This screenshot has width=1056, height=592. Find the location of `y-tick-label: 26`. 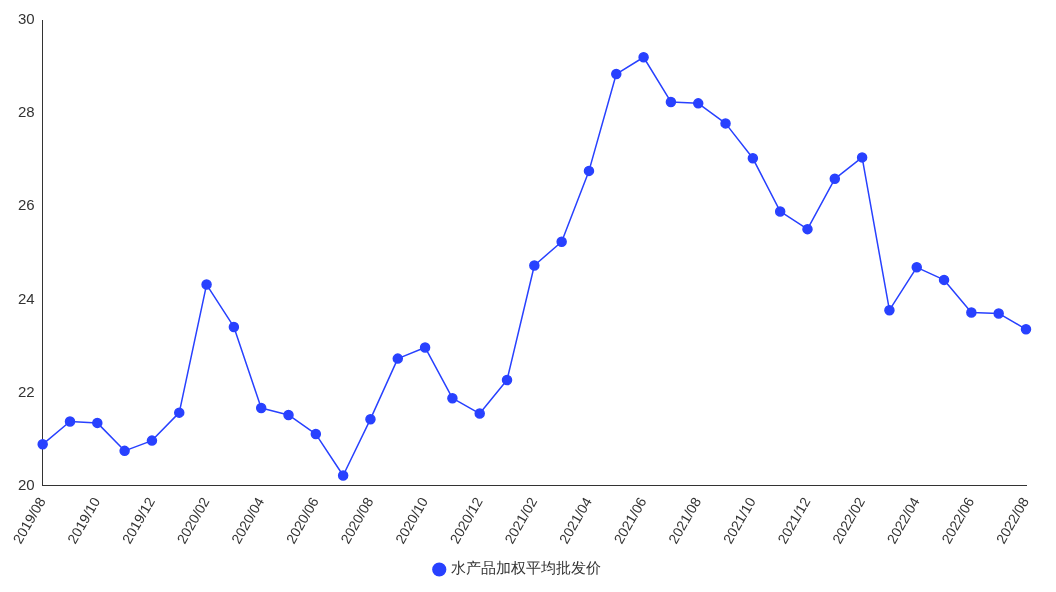

y-tick-label: 26 is located at coordinates (26, 205).